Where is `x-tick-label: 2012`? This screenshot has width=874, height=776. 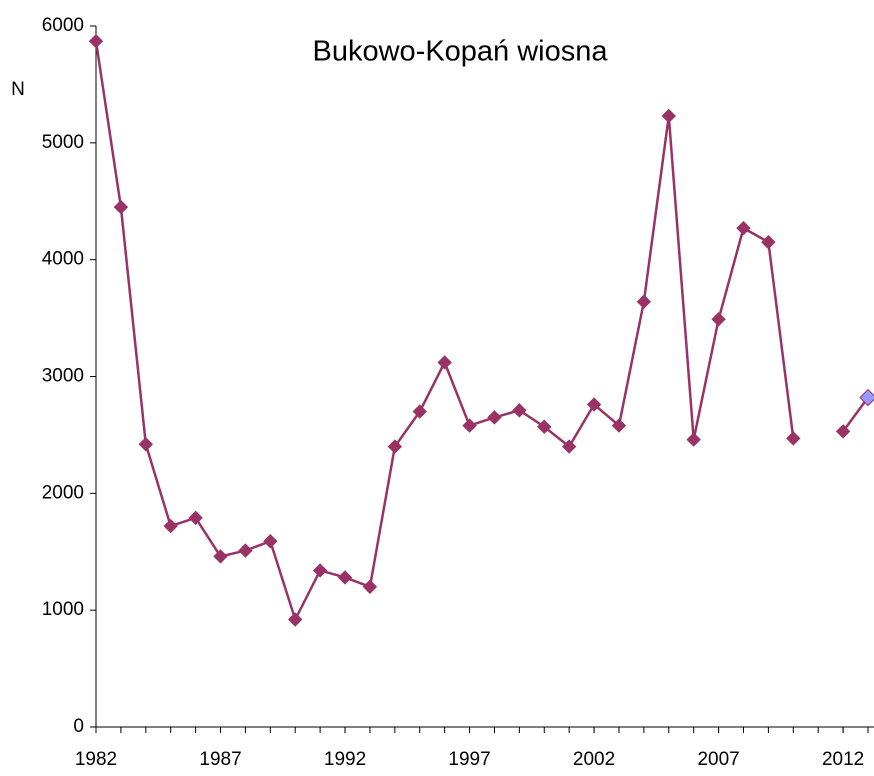 x-tick-label: 2012 is located at coordinates (843, 759).